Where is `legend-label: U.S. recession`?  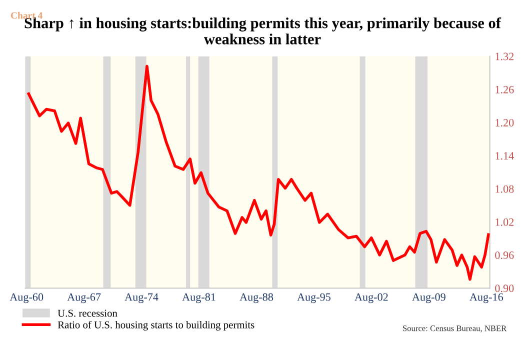 legend-label: U.S. recession is located at coordinates (88, 313).